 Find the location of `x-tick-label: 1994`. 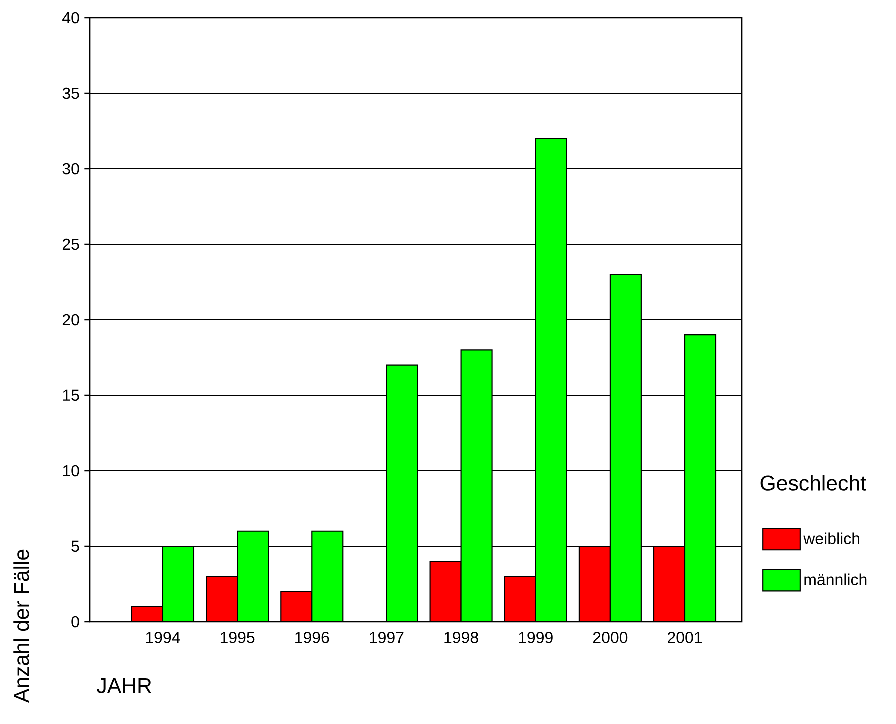

x-tick-label: 1994 is located at coordinates (163, 638).